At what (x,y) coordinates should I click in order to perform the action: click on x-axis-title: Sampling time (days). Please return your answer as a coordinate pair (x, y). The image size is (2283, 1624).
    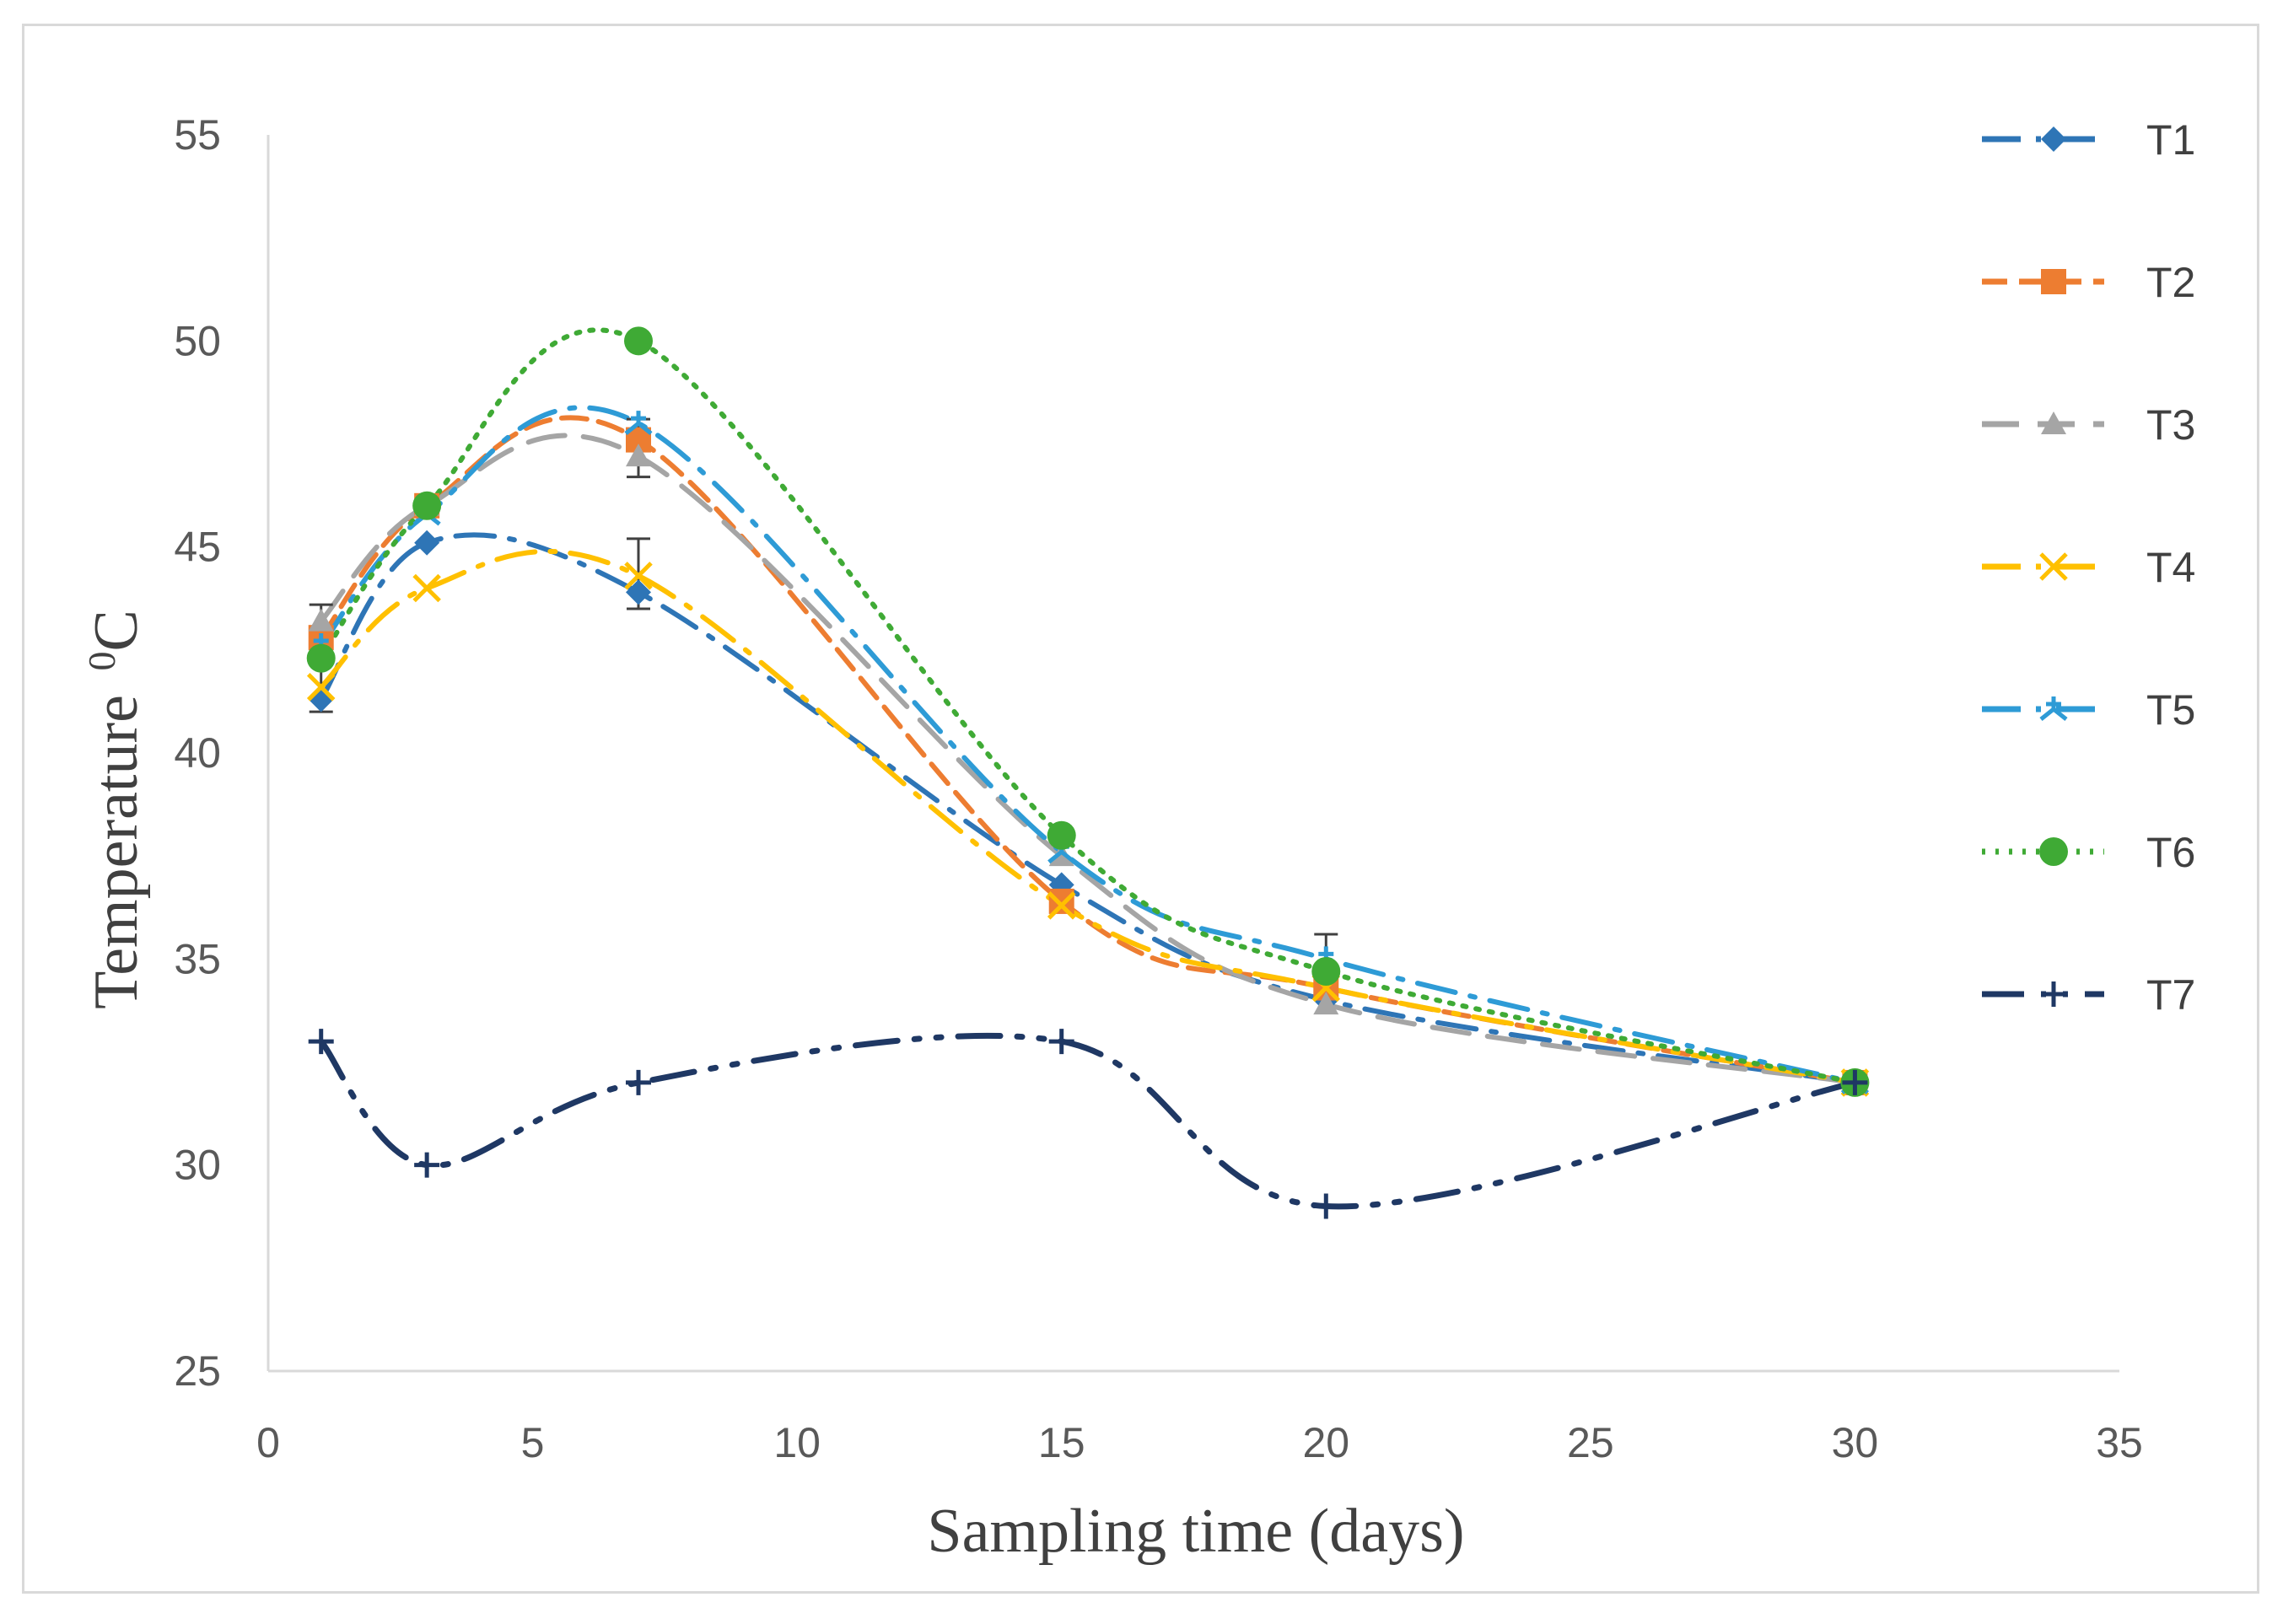
    Looking at the image, I should click on (1195, 1531).